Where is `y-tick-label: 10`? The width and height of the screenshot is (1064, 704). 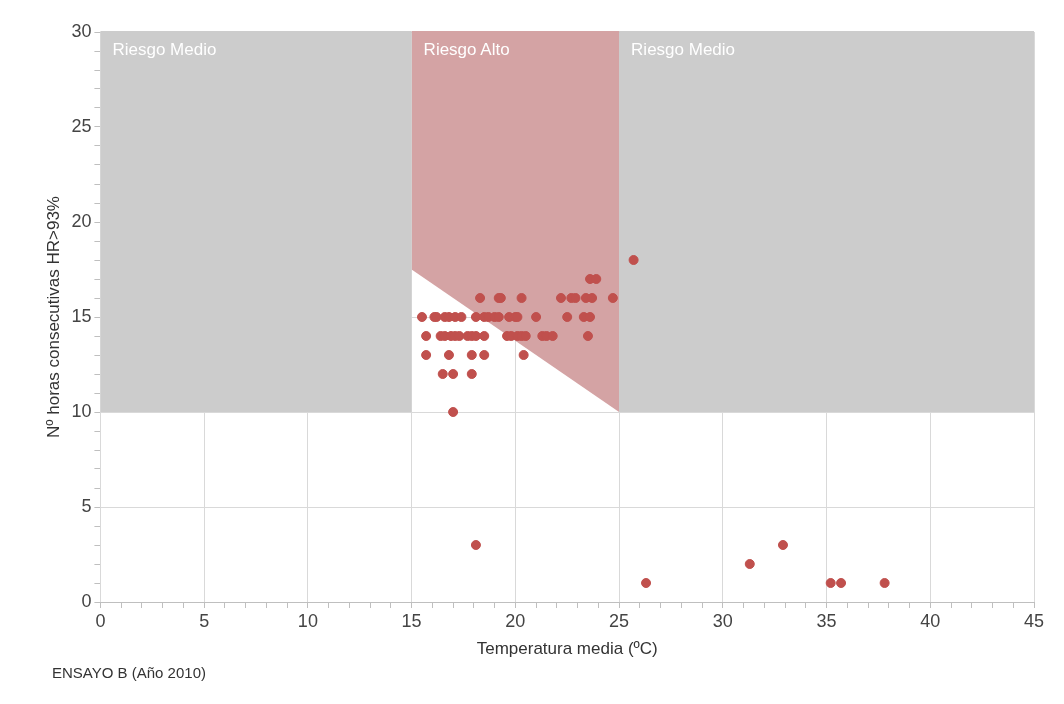 y-tick-label: 10 is located at coordinates (81, 410).